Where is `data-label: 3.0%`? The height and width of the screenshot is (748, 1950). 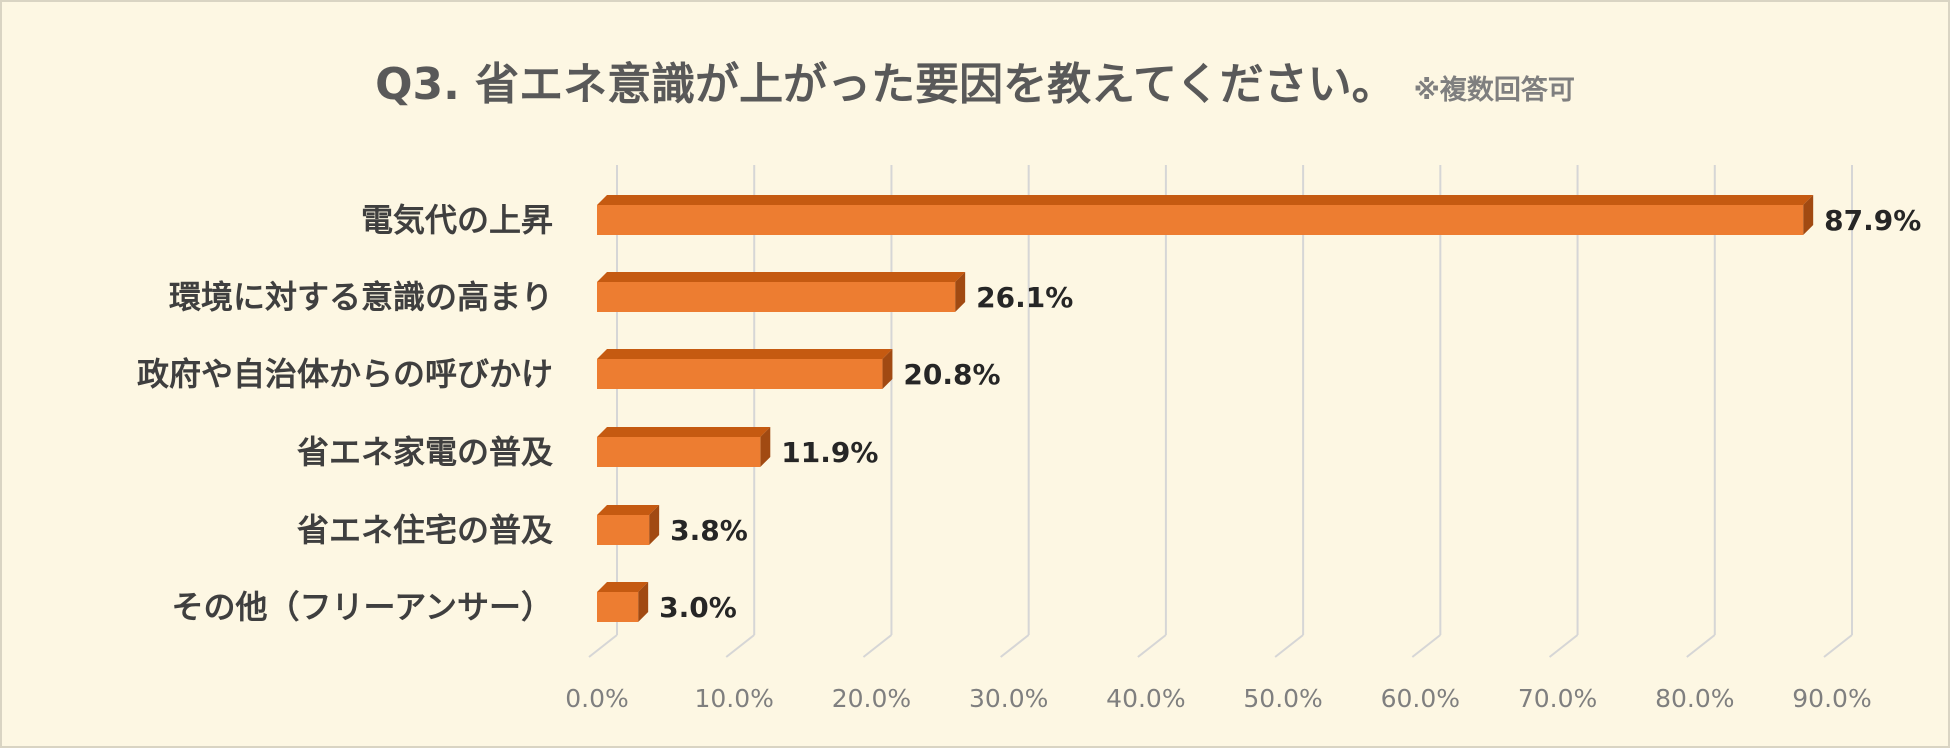
data-label: 3.0% is located at coordinates (698, 607).